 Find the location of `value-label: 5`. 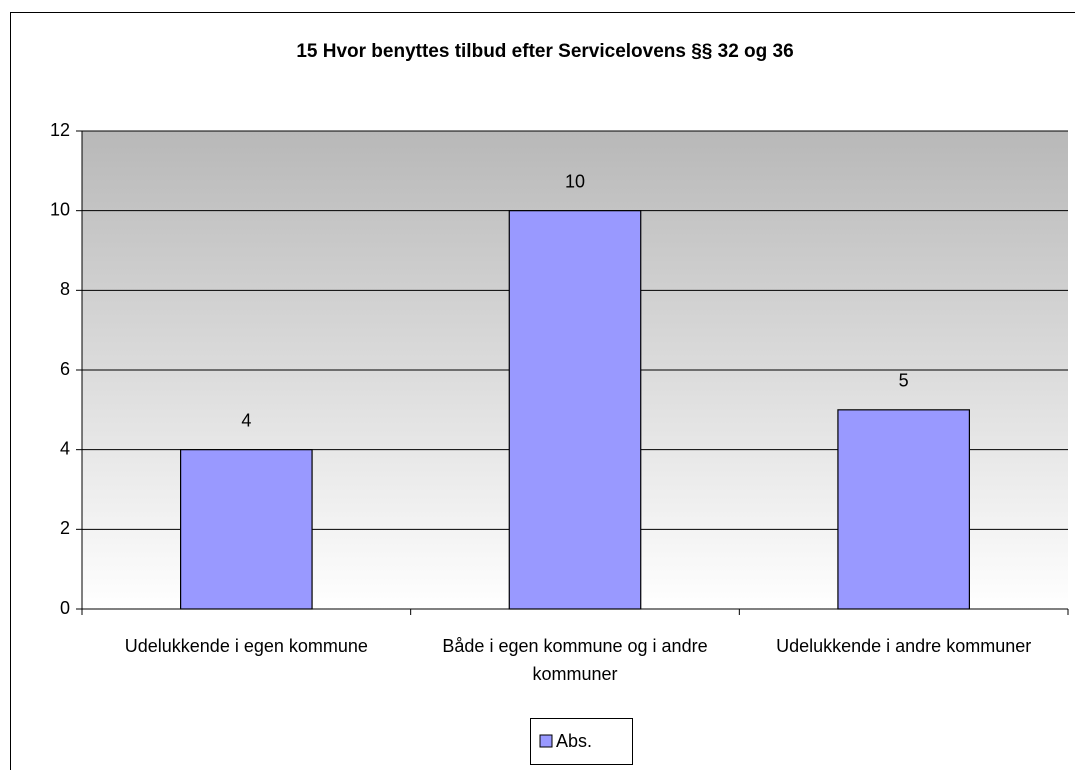

value-label: 5 is located at coordinates (904, 381).